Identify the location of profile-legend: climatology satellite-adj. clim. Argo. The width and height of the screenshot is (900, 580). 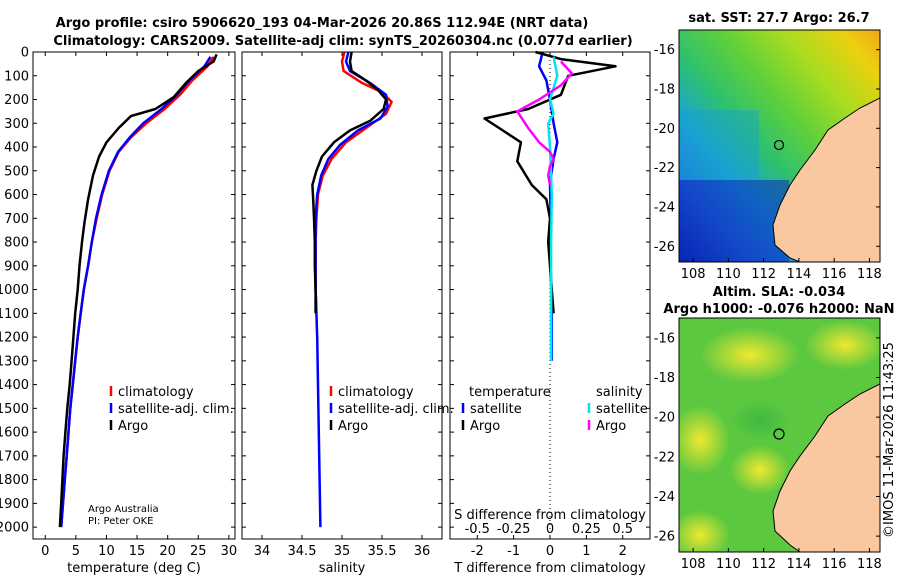
(171, 409).